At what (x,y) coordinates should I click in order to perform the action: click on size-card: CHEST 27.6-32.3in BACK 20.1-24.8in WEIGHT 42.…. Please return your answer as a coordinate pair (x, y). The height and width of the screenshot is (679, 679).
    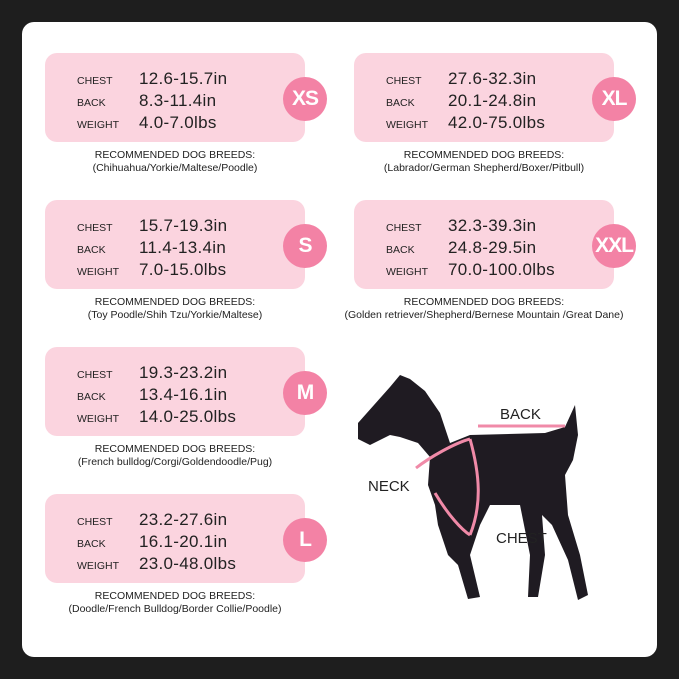
    Looking at the image, I should click on (484, 97).